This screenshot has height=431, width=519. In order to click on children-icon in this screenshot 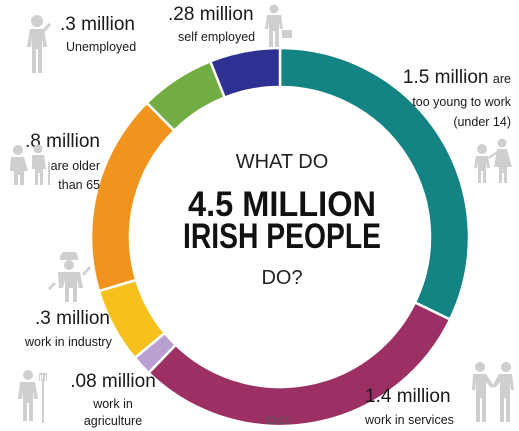, I will do `click(493, 161)`.